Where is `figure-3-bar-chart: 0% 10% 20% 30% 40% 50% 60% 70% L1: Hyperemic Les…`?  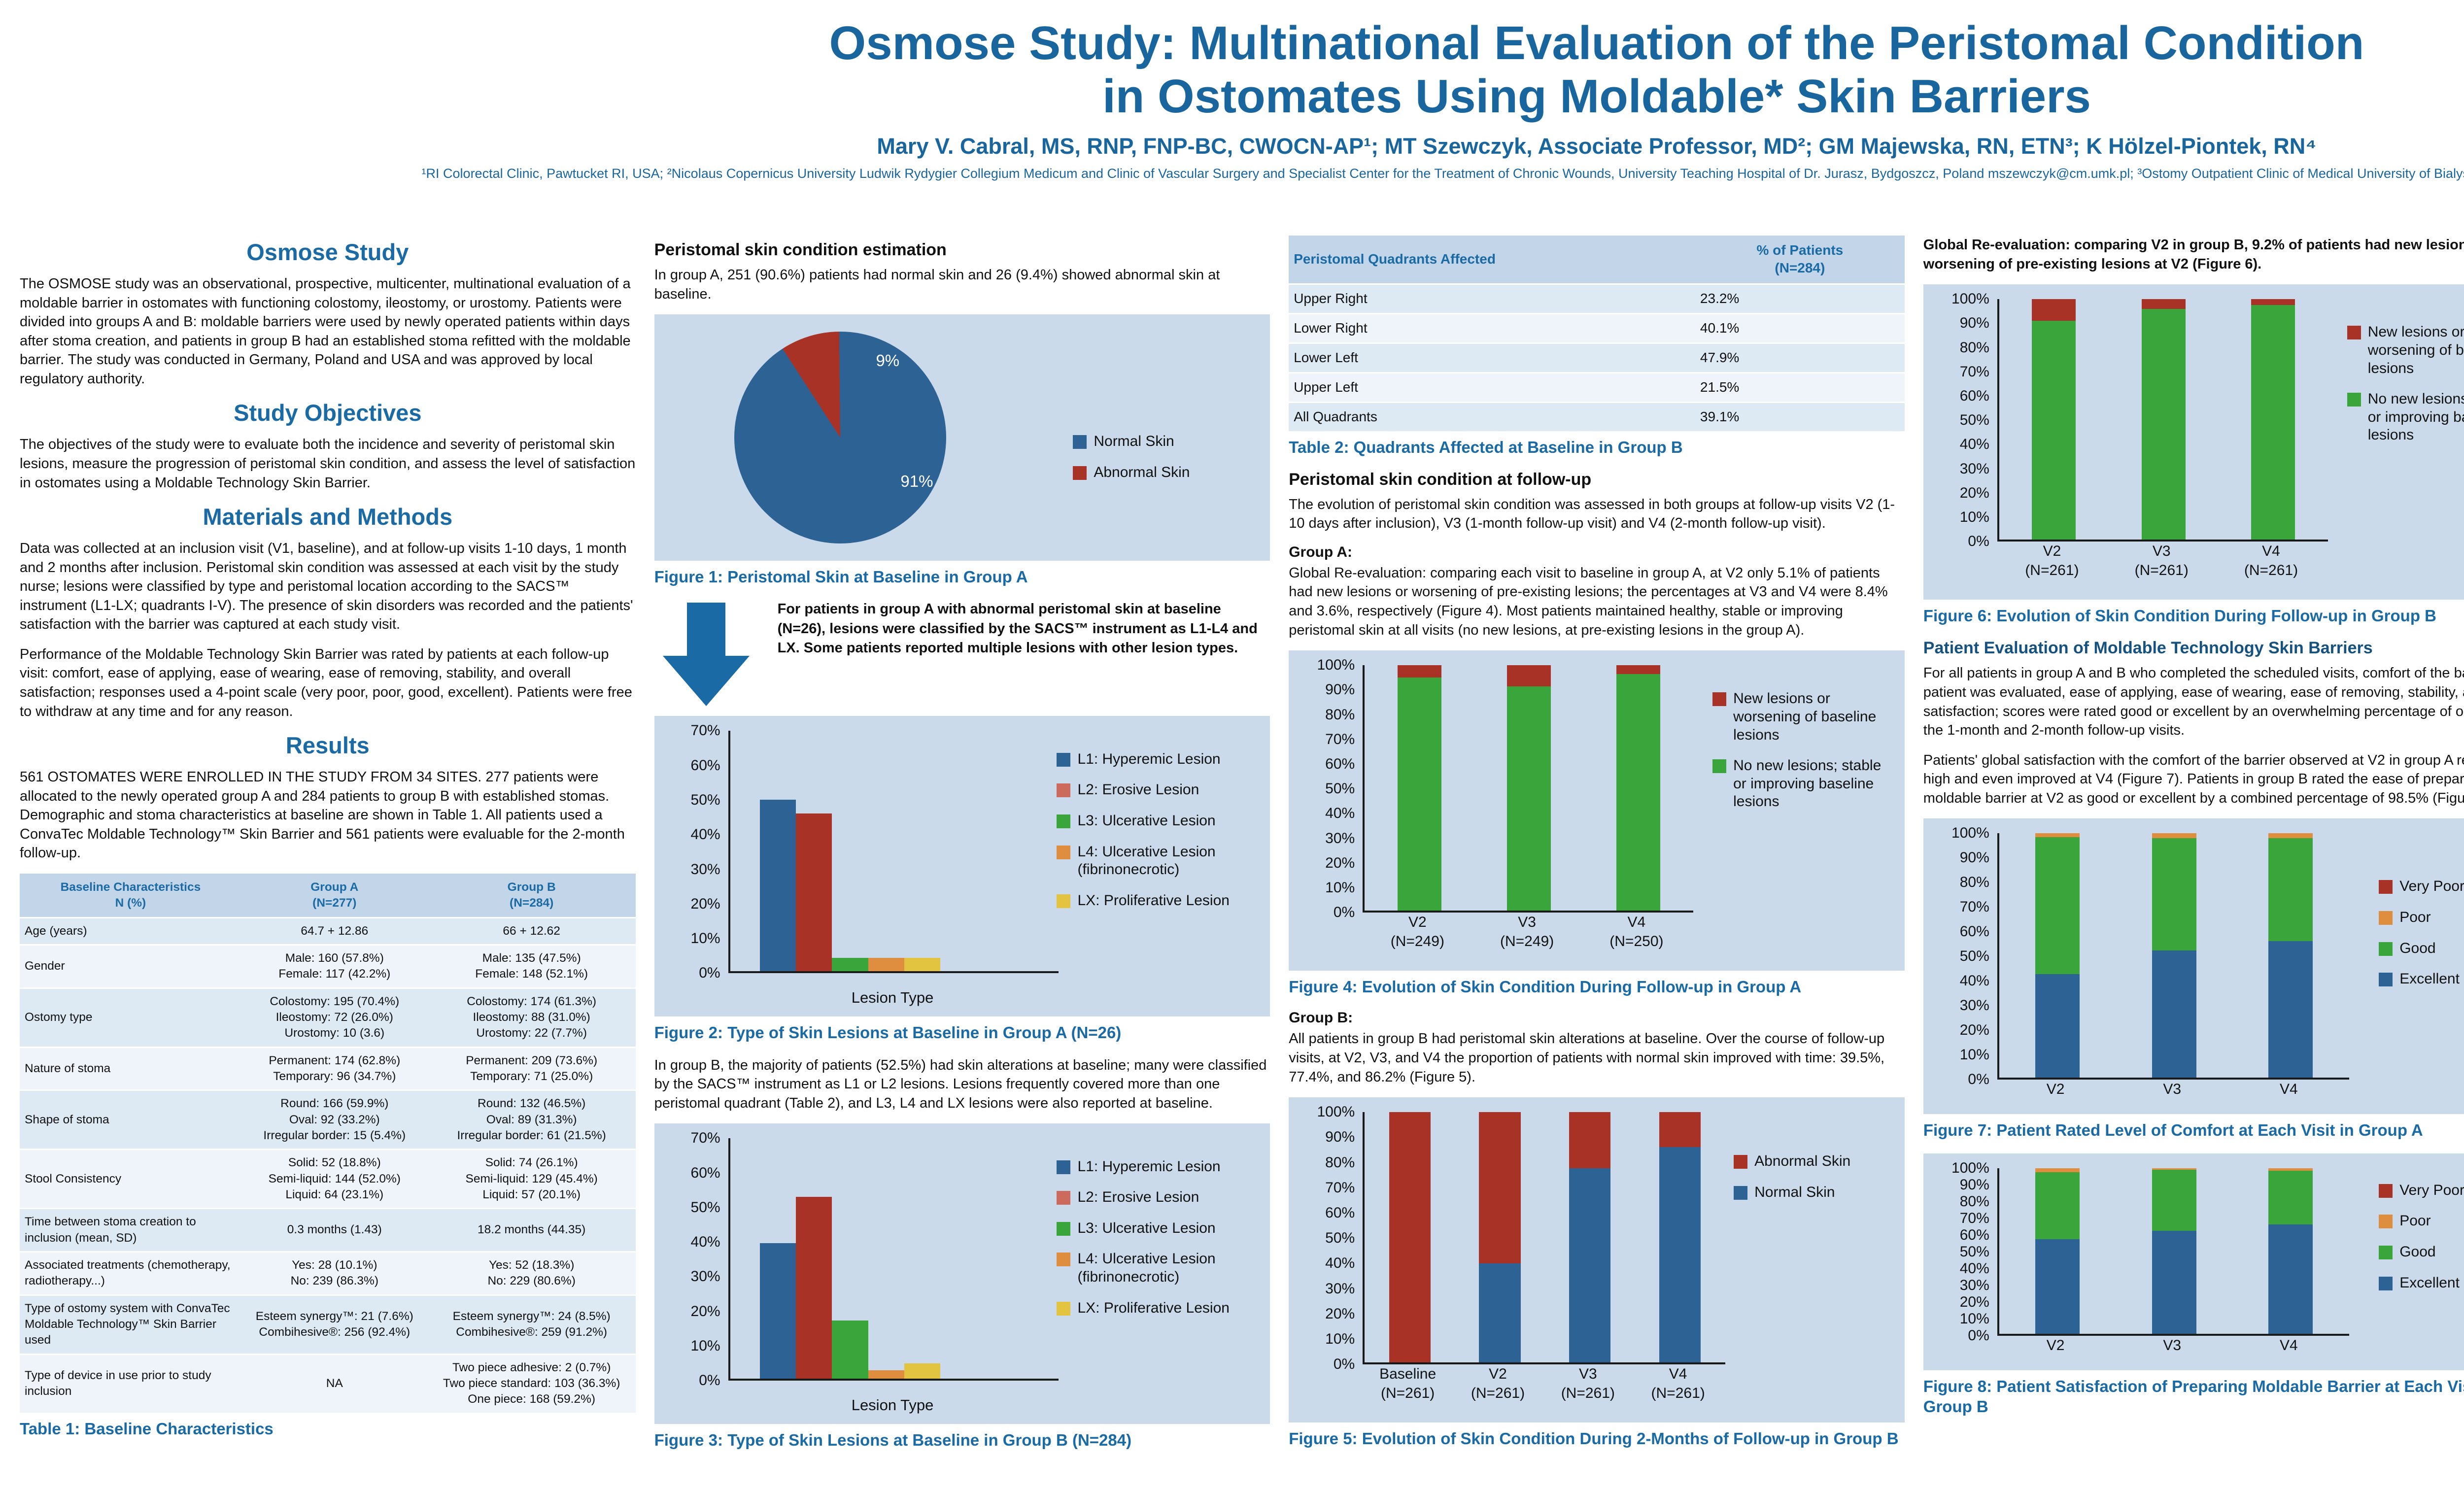
figure-3-bar-chart: 0% 10% 20% 30% 40% 50% 60% 70% L1: Hyperemic Les… is located at coordinates (962, 1273).